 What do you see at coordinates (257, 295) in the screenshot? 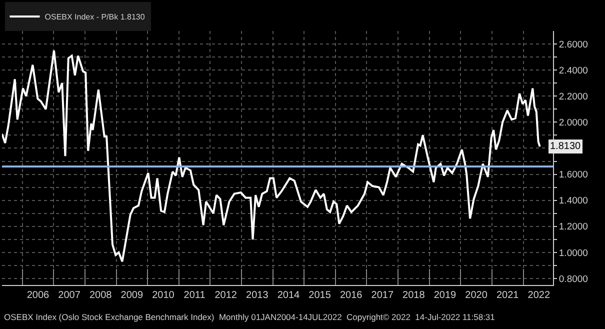
I see `x-tick-label: 2013` at bounding box center [257, 295].